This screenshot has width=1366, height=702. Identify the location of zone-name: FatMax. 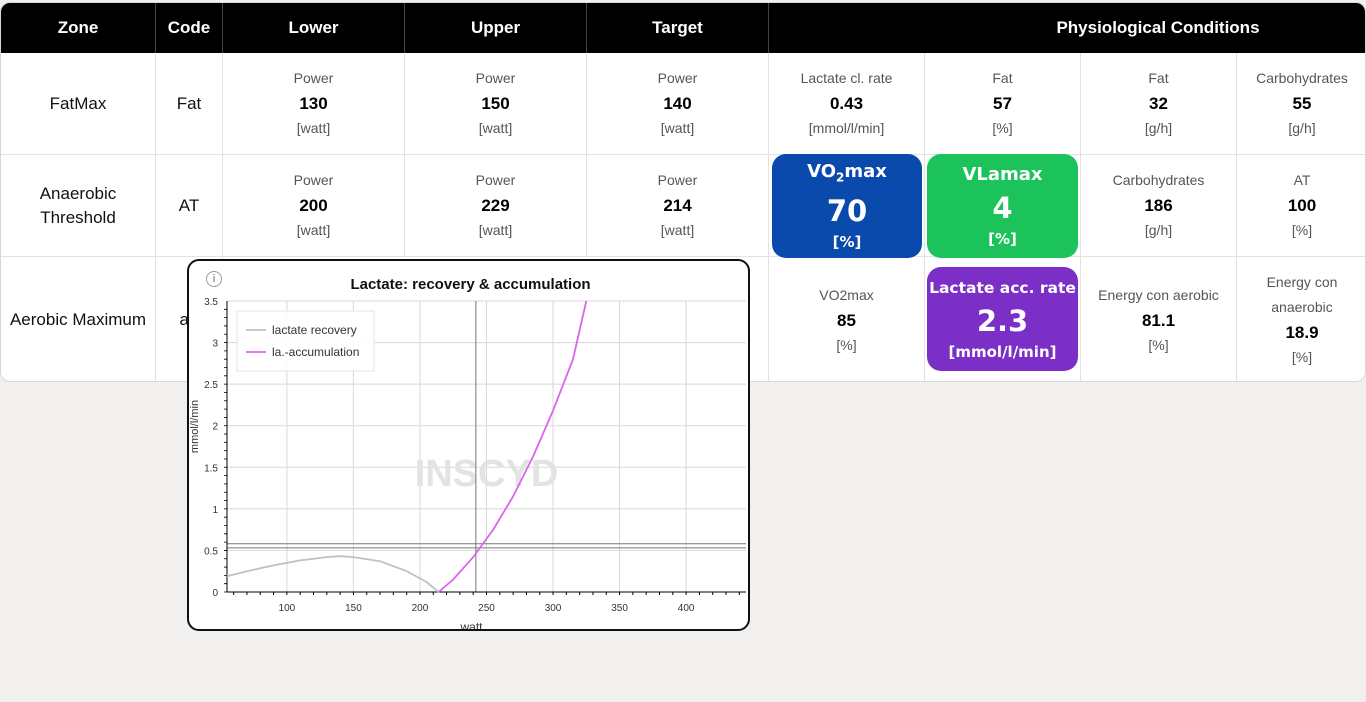
(78, 103).